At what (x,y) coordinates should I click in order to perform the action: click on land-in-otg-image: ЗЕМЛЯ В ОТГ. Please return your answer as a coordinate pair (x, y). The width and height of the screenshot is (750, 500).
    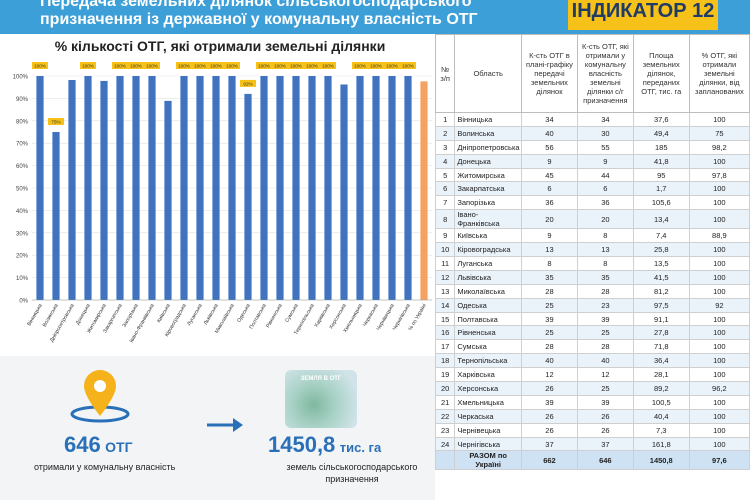
    Looking at the image, I should click on (321, 399).